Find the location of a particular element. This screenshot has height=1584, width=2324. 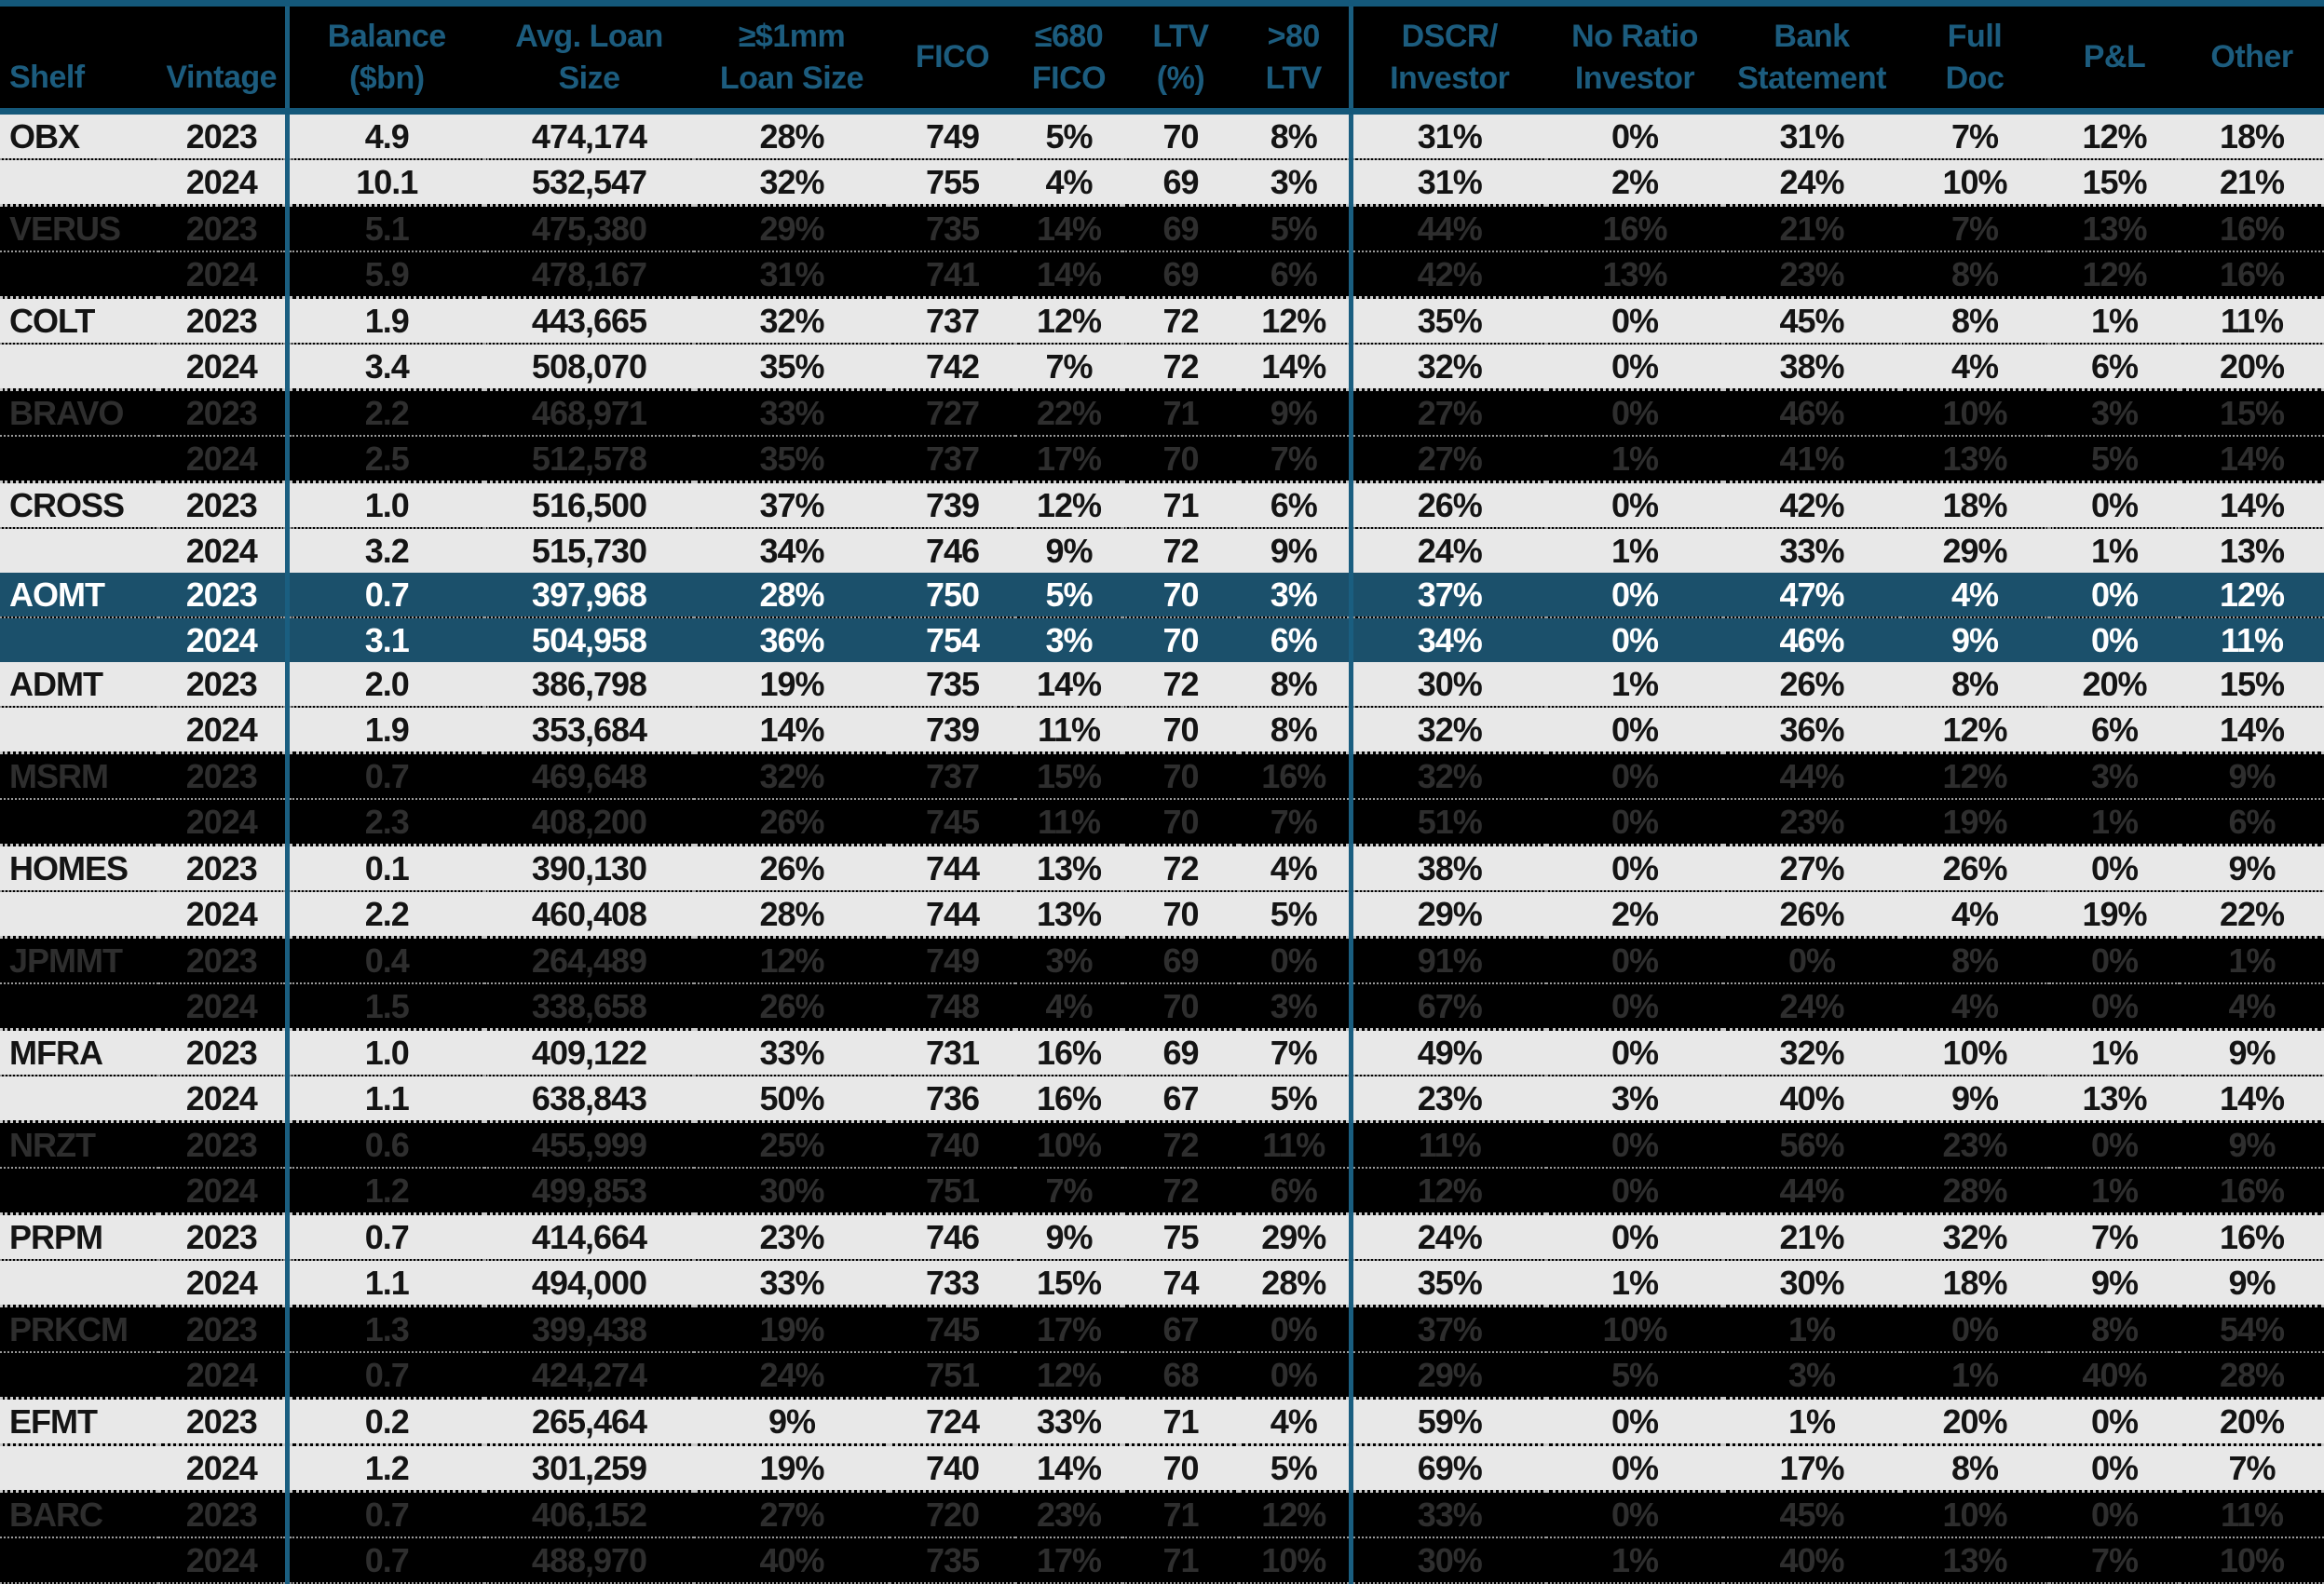

cell-full-doc: 4% is located at coordinates (1974, 914).